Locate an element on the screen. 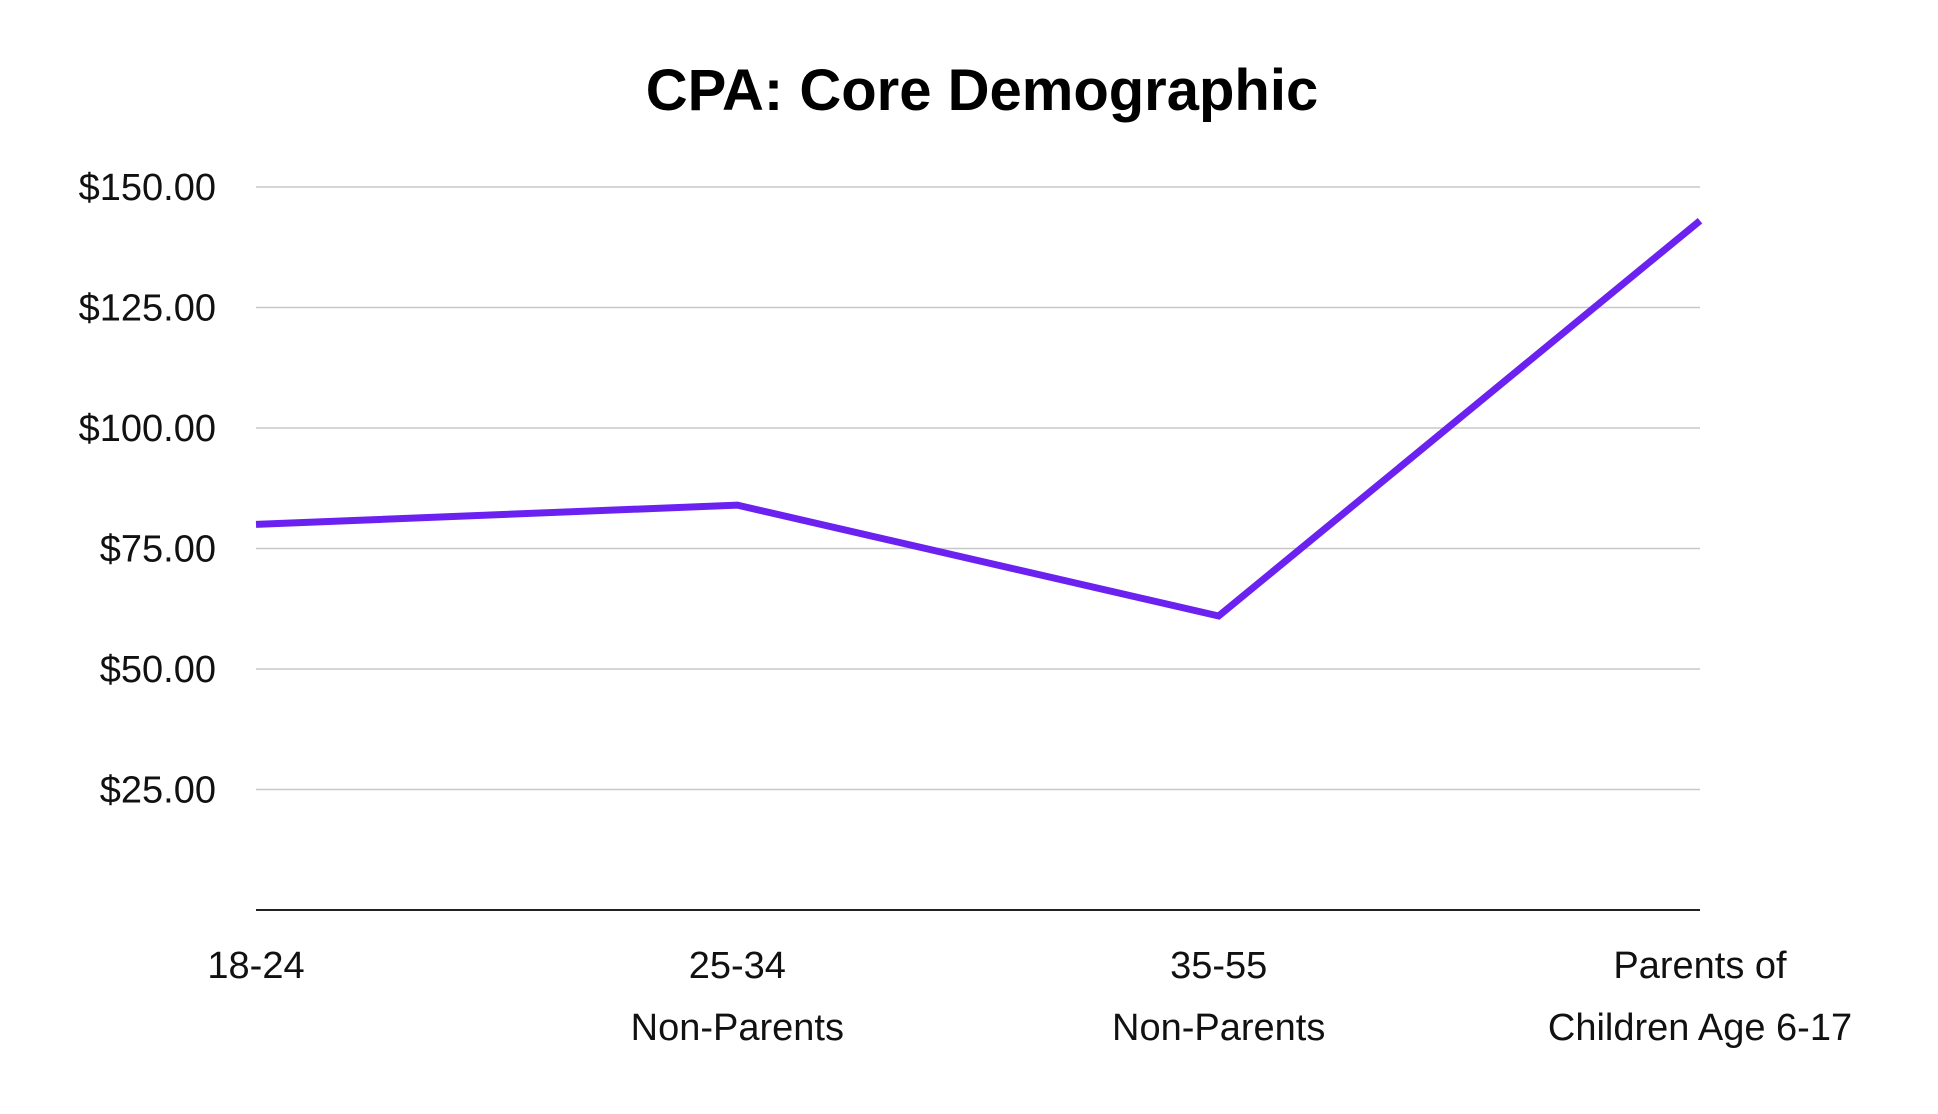 Image resolution: width=1938 pixels, height=1114 pixels. x-tick-label-3-line-0: Parents of is located at coordinates (1700, 966).